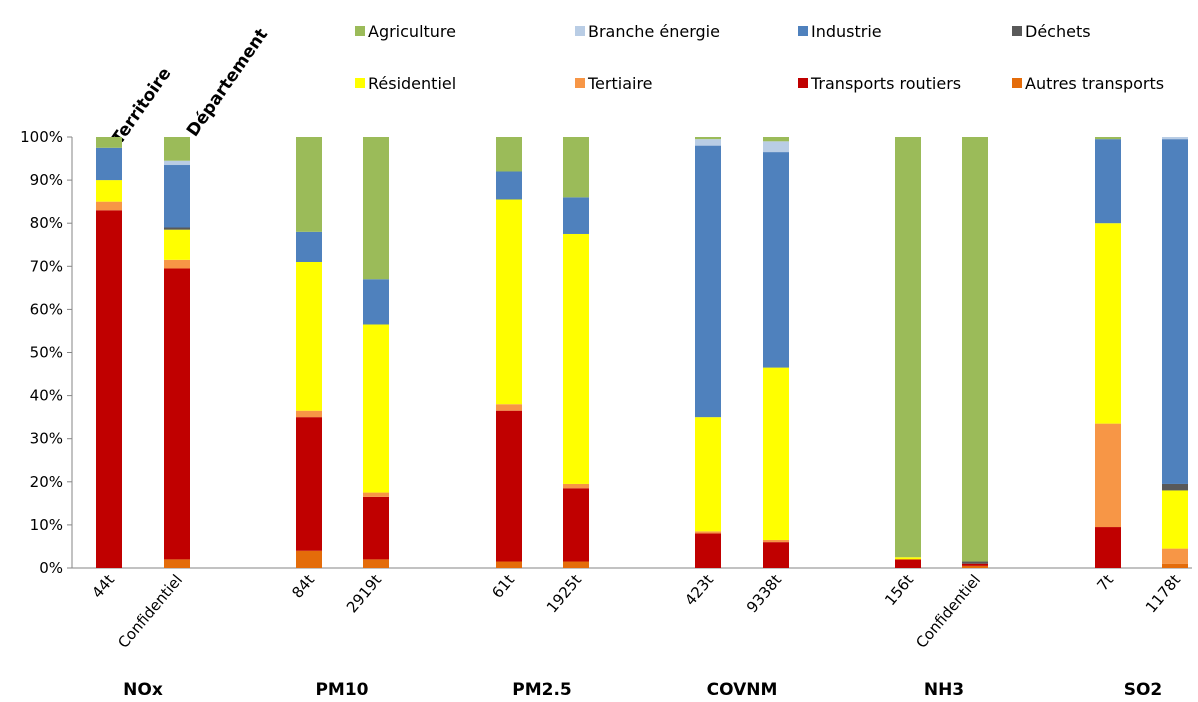  Describe the element at coordinates (846, 31) in the screenshot. I see `legend-label: Industrie` at that location.